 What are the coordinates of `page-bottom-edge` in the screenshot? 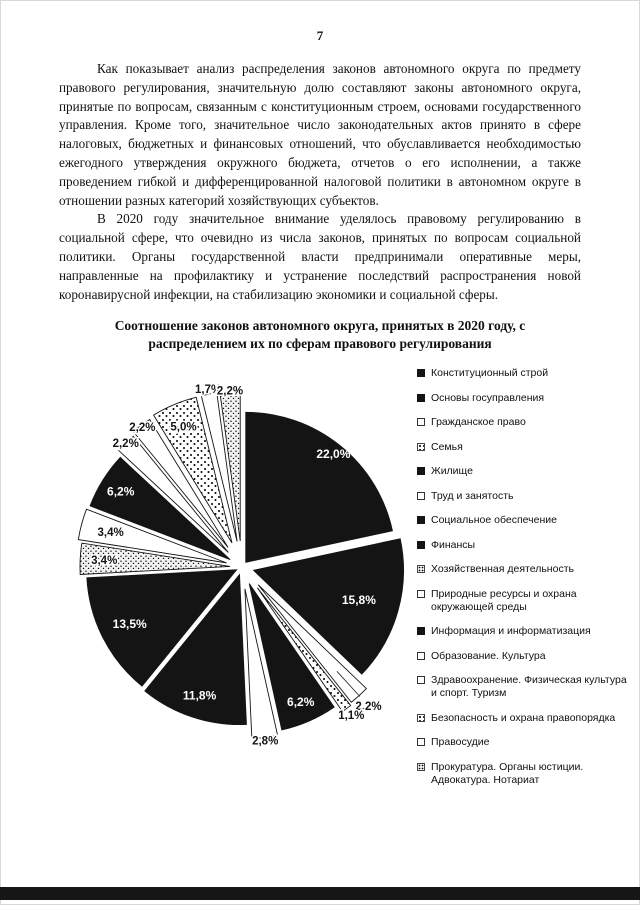 It's located at (320, 893).